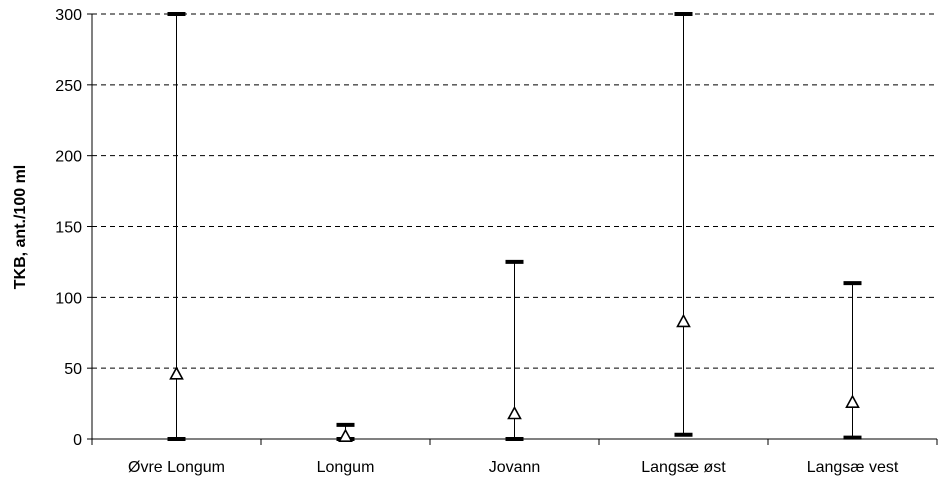  I want to click on y-tick-label: 50, so click(73, 369).